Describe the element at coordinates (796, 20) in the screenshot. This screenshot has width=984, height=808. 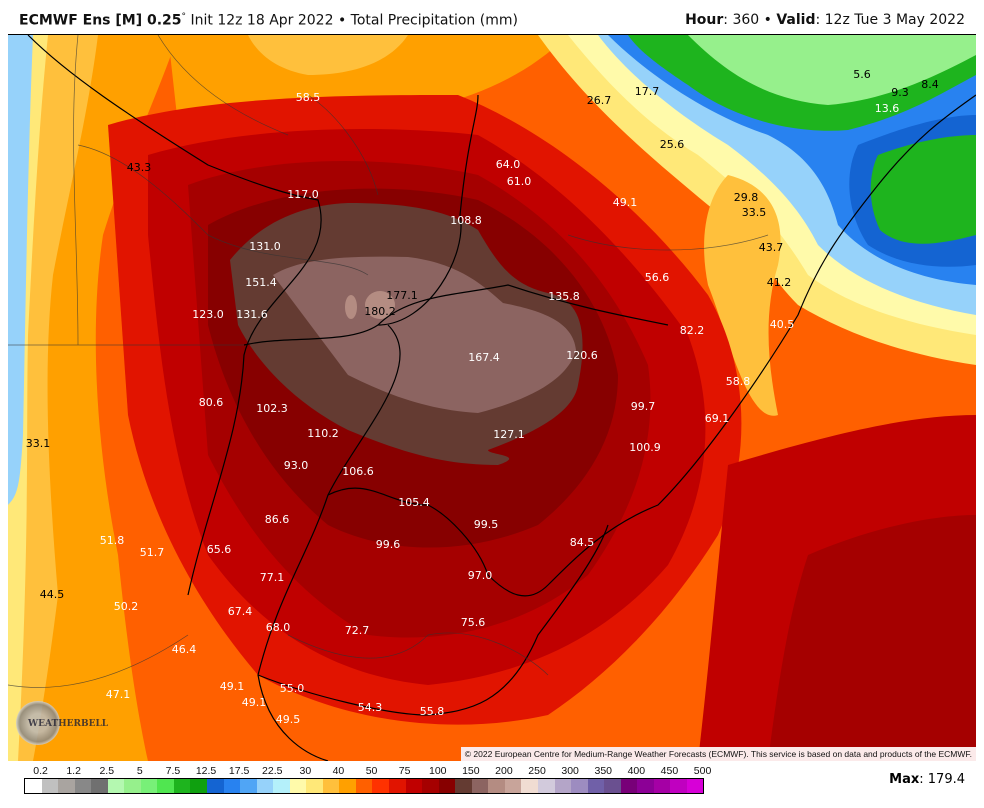
I see `valid-label: Valid` at that location.